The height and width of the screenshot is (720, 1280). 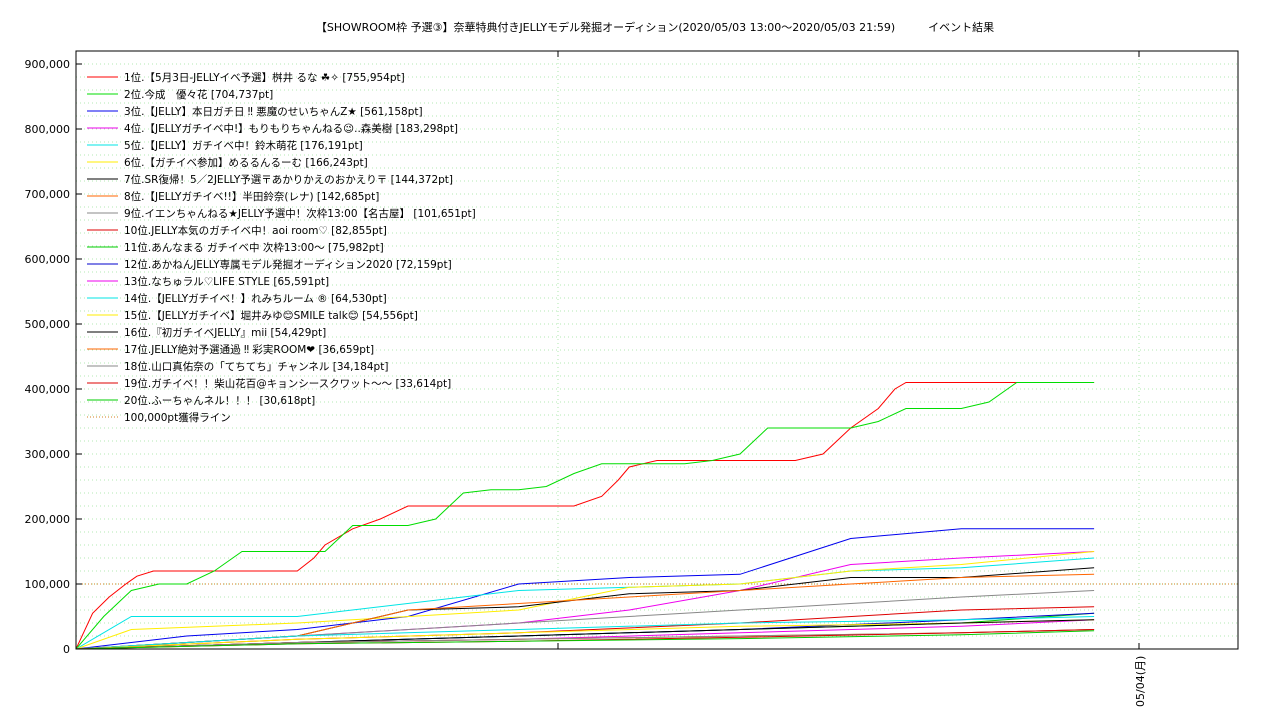 What do you see at coordinates (48, 389) in the screenshot?
I see `y-tick-label: 400,000` at bounding box center [48, 389].